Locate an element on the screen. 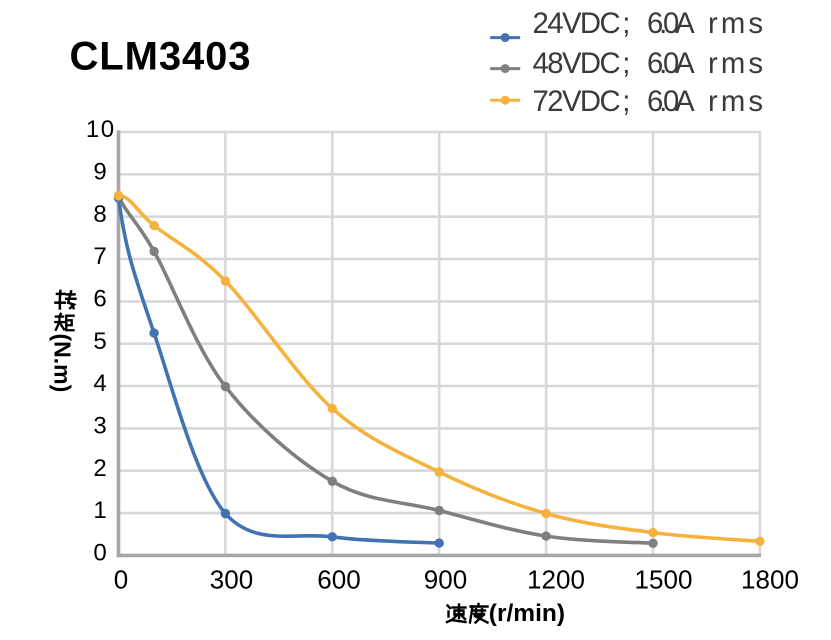 The width and height of the screenshot is (831, 640). svg-text: 600 is located at coordinates (339, 580).